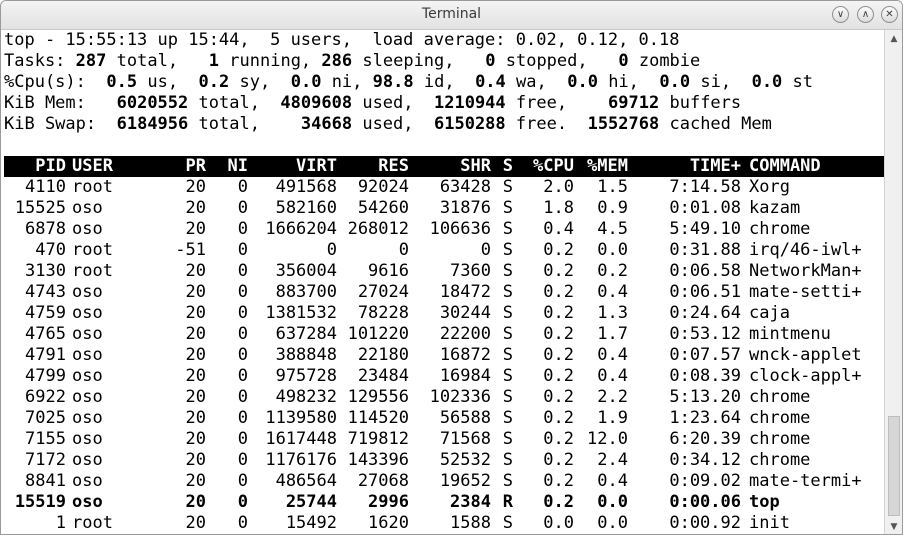 Image resolution: width=903 pixels, height=535 pixels. Describe the element at coordinates (705, 187) in the screenshot. I see `cell-time: 7:14.58` at that location.